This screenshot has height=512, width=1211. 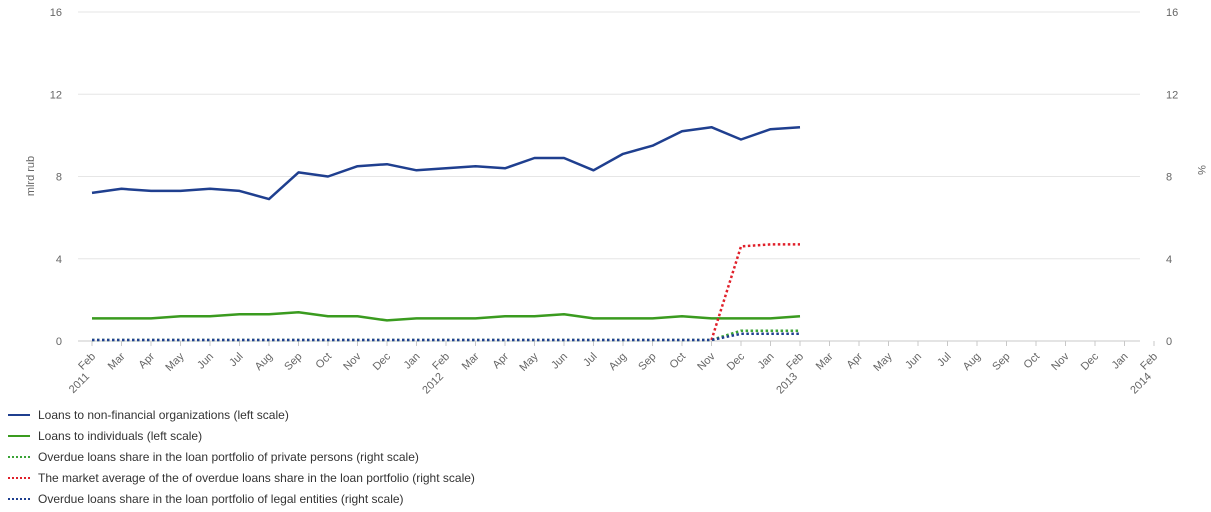 I want to click on y-left-tick-label: 12, so click(x=56, y=95).